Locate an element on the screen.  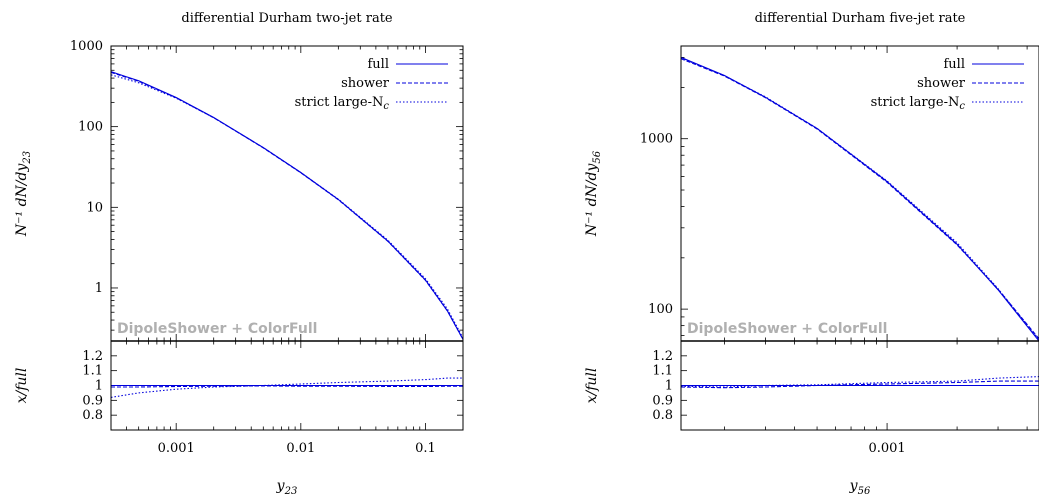
x-axis-label-sub: 56 is located at coordinates (864, 491).